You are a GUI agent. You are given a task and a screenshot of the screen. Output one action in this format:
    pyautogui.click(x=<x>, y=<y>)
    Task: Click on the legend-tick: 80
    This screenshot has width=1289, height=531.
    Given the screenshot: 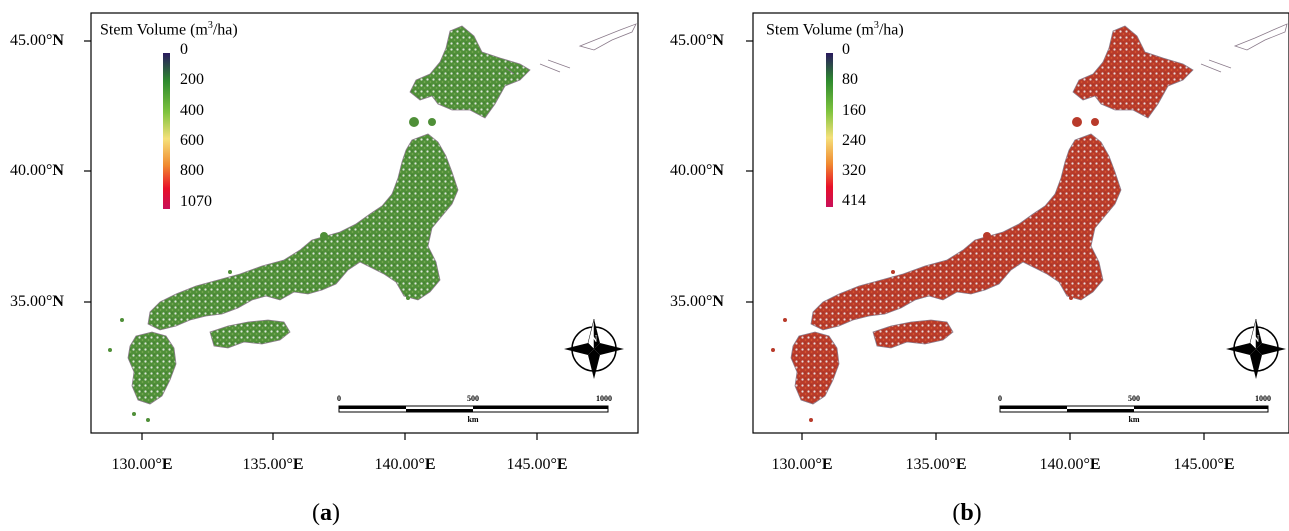 What is the action you would take?
    pyautogui.click(x=850, y=79)
    